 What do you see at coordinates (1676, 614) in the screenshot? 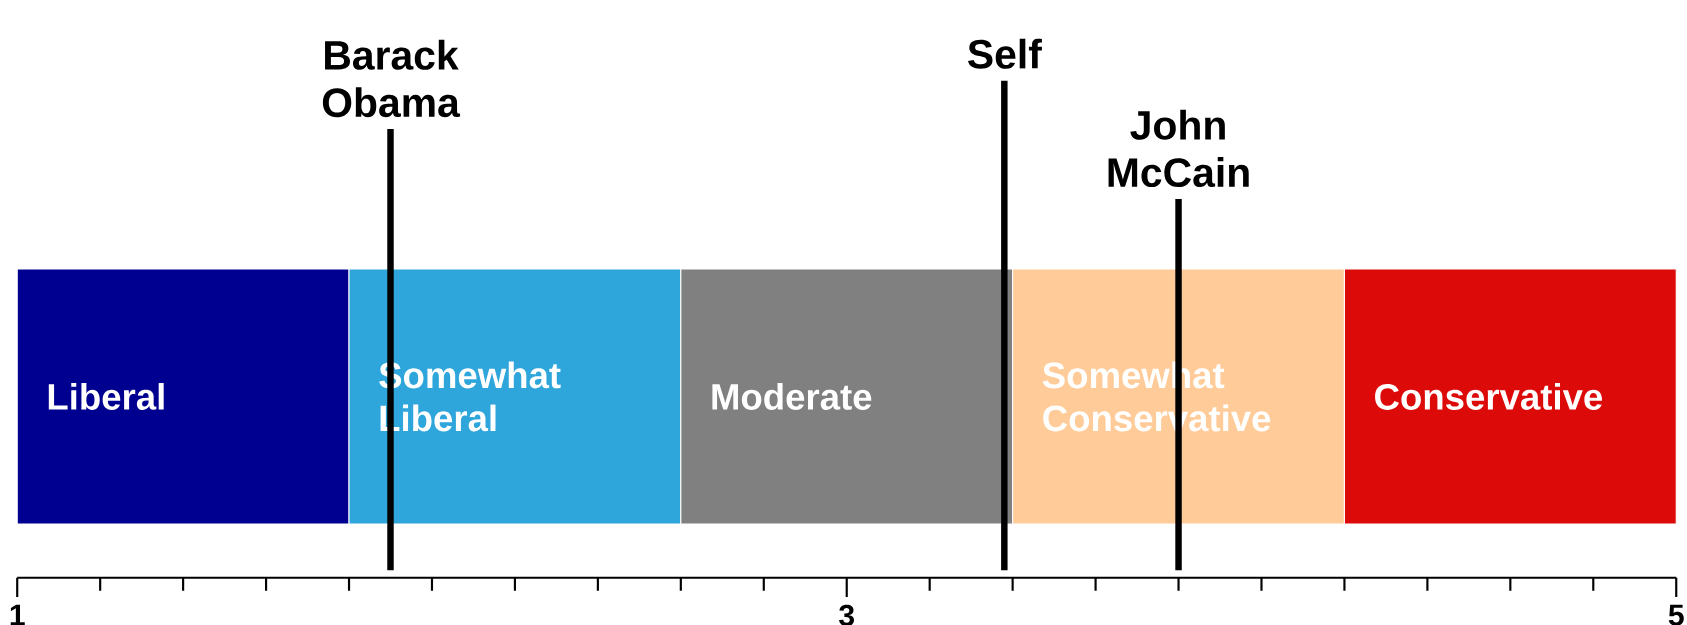
I see `x-tick-label: 5` at bounding box center [1676, 614].